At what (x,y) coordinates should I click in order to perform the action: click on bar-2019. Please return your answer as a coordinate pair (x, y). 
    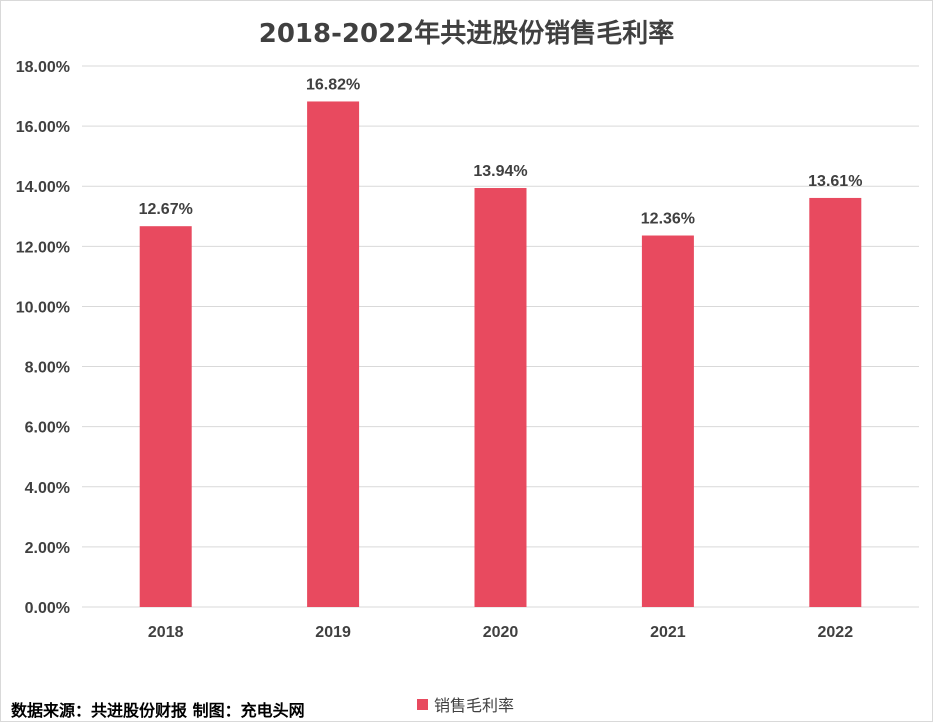
    Looking at the image, I should click on (333, 354).